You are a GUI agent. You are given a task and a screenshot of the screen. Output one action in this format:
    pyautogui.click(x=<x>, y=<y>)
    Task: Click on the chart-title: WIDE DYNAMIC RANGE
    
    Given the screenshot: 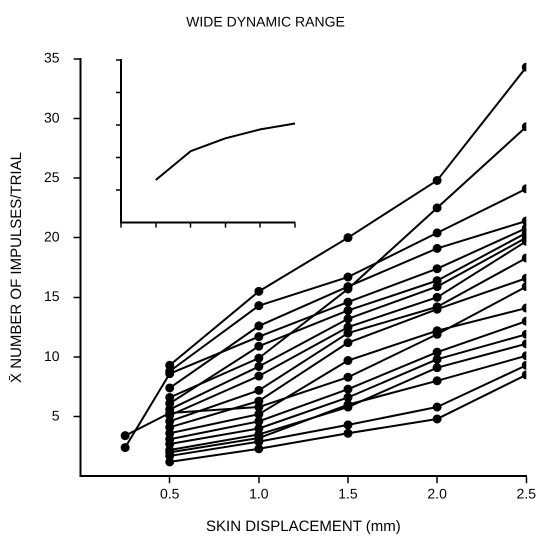 What is the action you would take?
    pyautogui.click(x=265, y=21)
    